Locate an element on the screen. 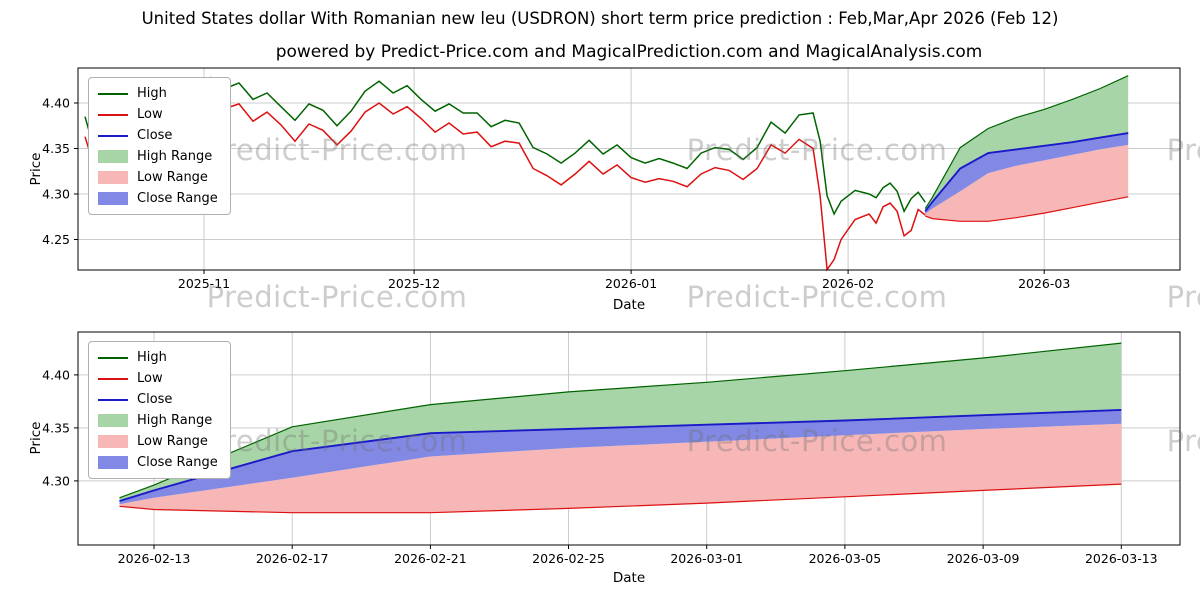  x-tick-label: 2026-03-13 is located at coordinates (1121, 558).